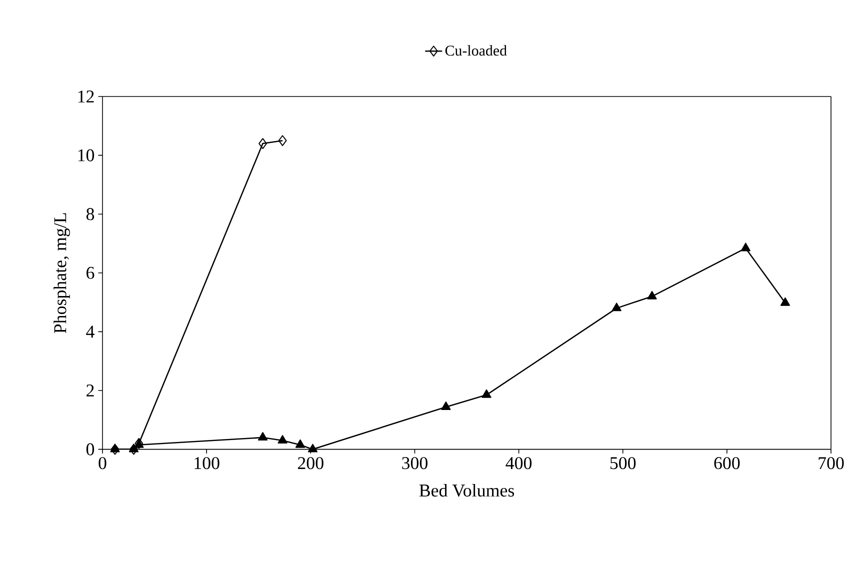  What do you see at coordinates (727, 463) in the screenshot?
I see `x-tick-label: 600` at bounding box center [727, 463].